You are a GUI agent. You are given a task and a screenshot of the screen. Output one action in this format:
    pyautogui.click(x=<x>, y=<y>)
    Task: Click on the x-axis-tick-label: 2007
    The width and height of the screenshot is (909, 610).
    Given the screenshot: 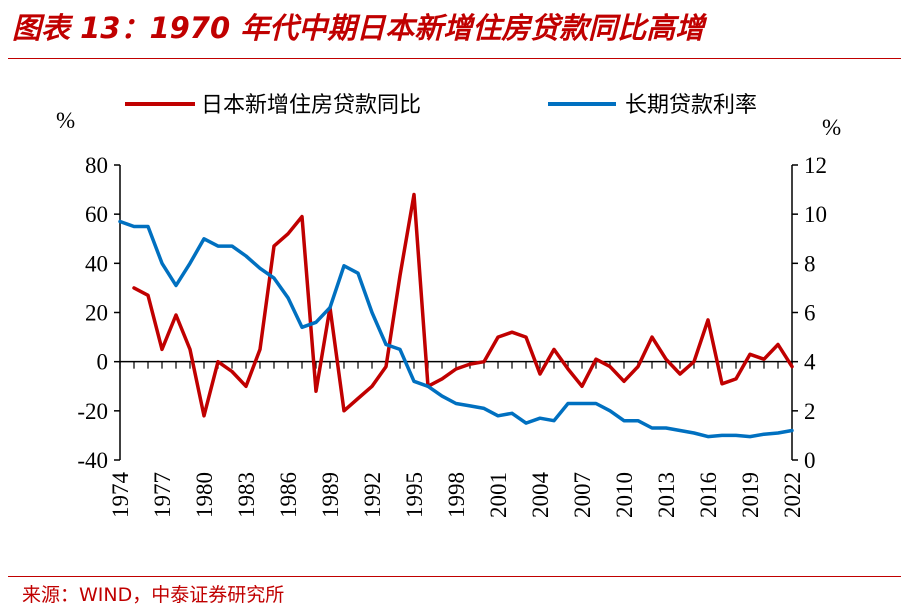 What is the action you would take?
    pyautogui.click(x=582, y=495)
    